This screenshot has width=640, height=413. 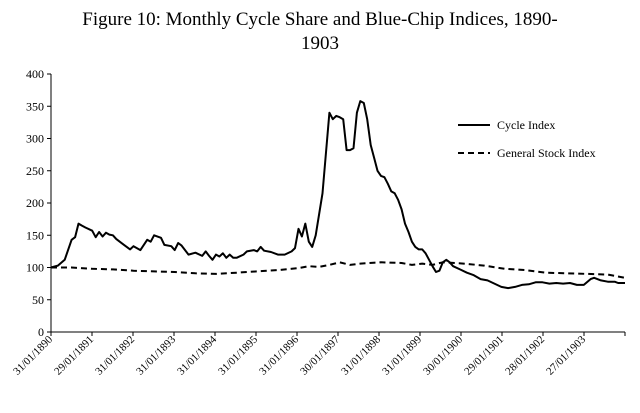 What do you see at coordinates (484, 356) in the screenshot?
I see `x-tick-label: 29/01/1901` at bounding box center [484, 356].